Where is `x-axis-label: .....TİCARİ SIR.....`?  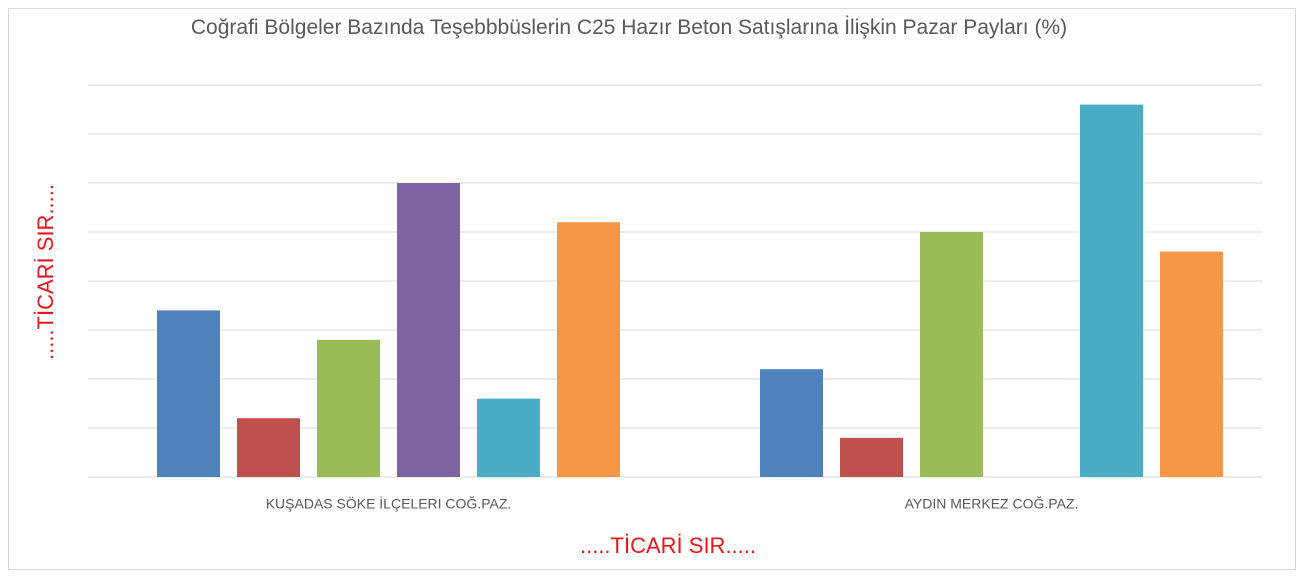 x-axis-label: .....TİCARİ SIR..... is located at coordinates (668, 545).